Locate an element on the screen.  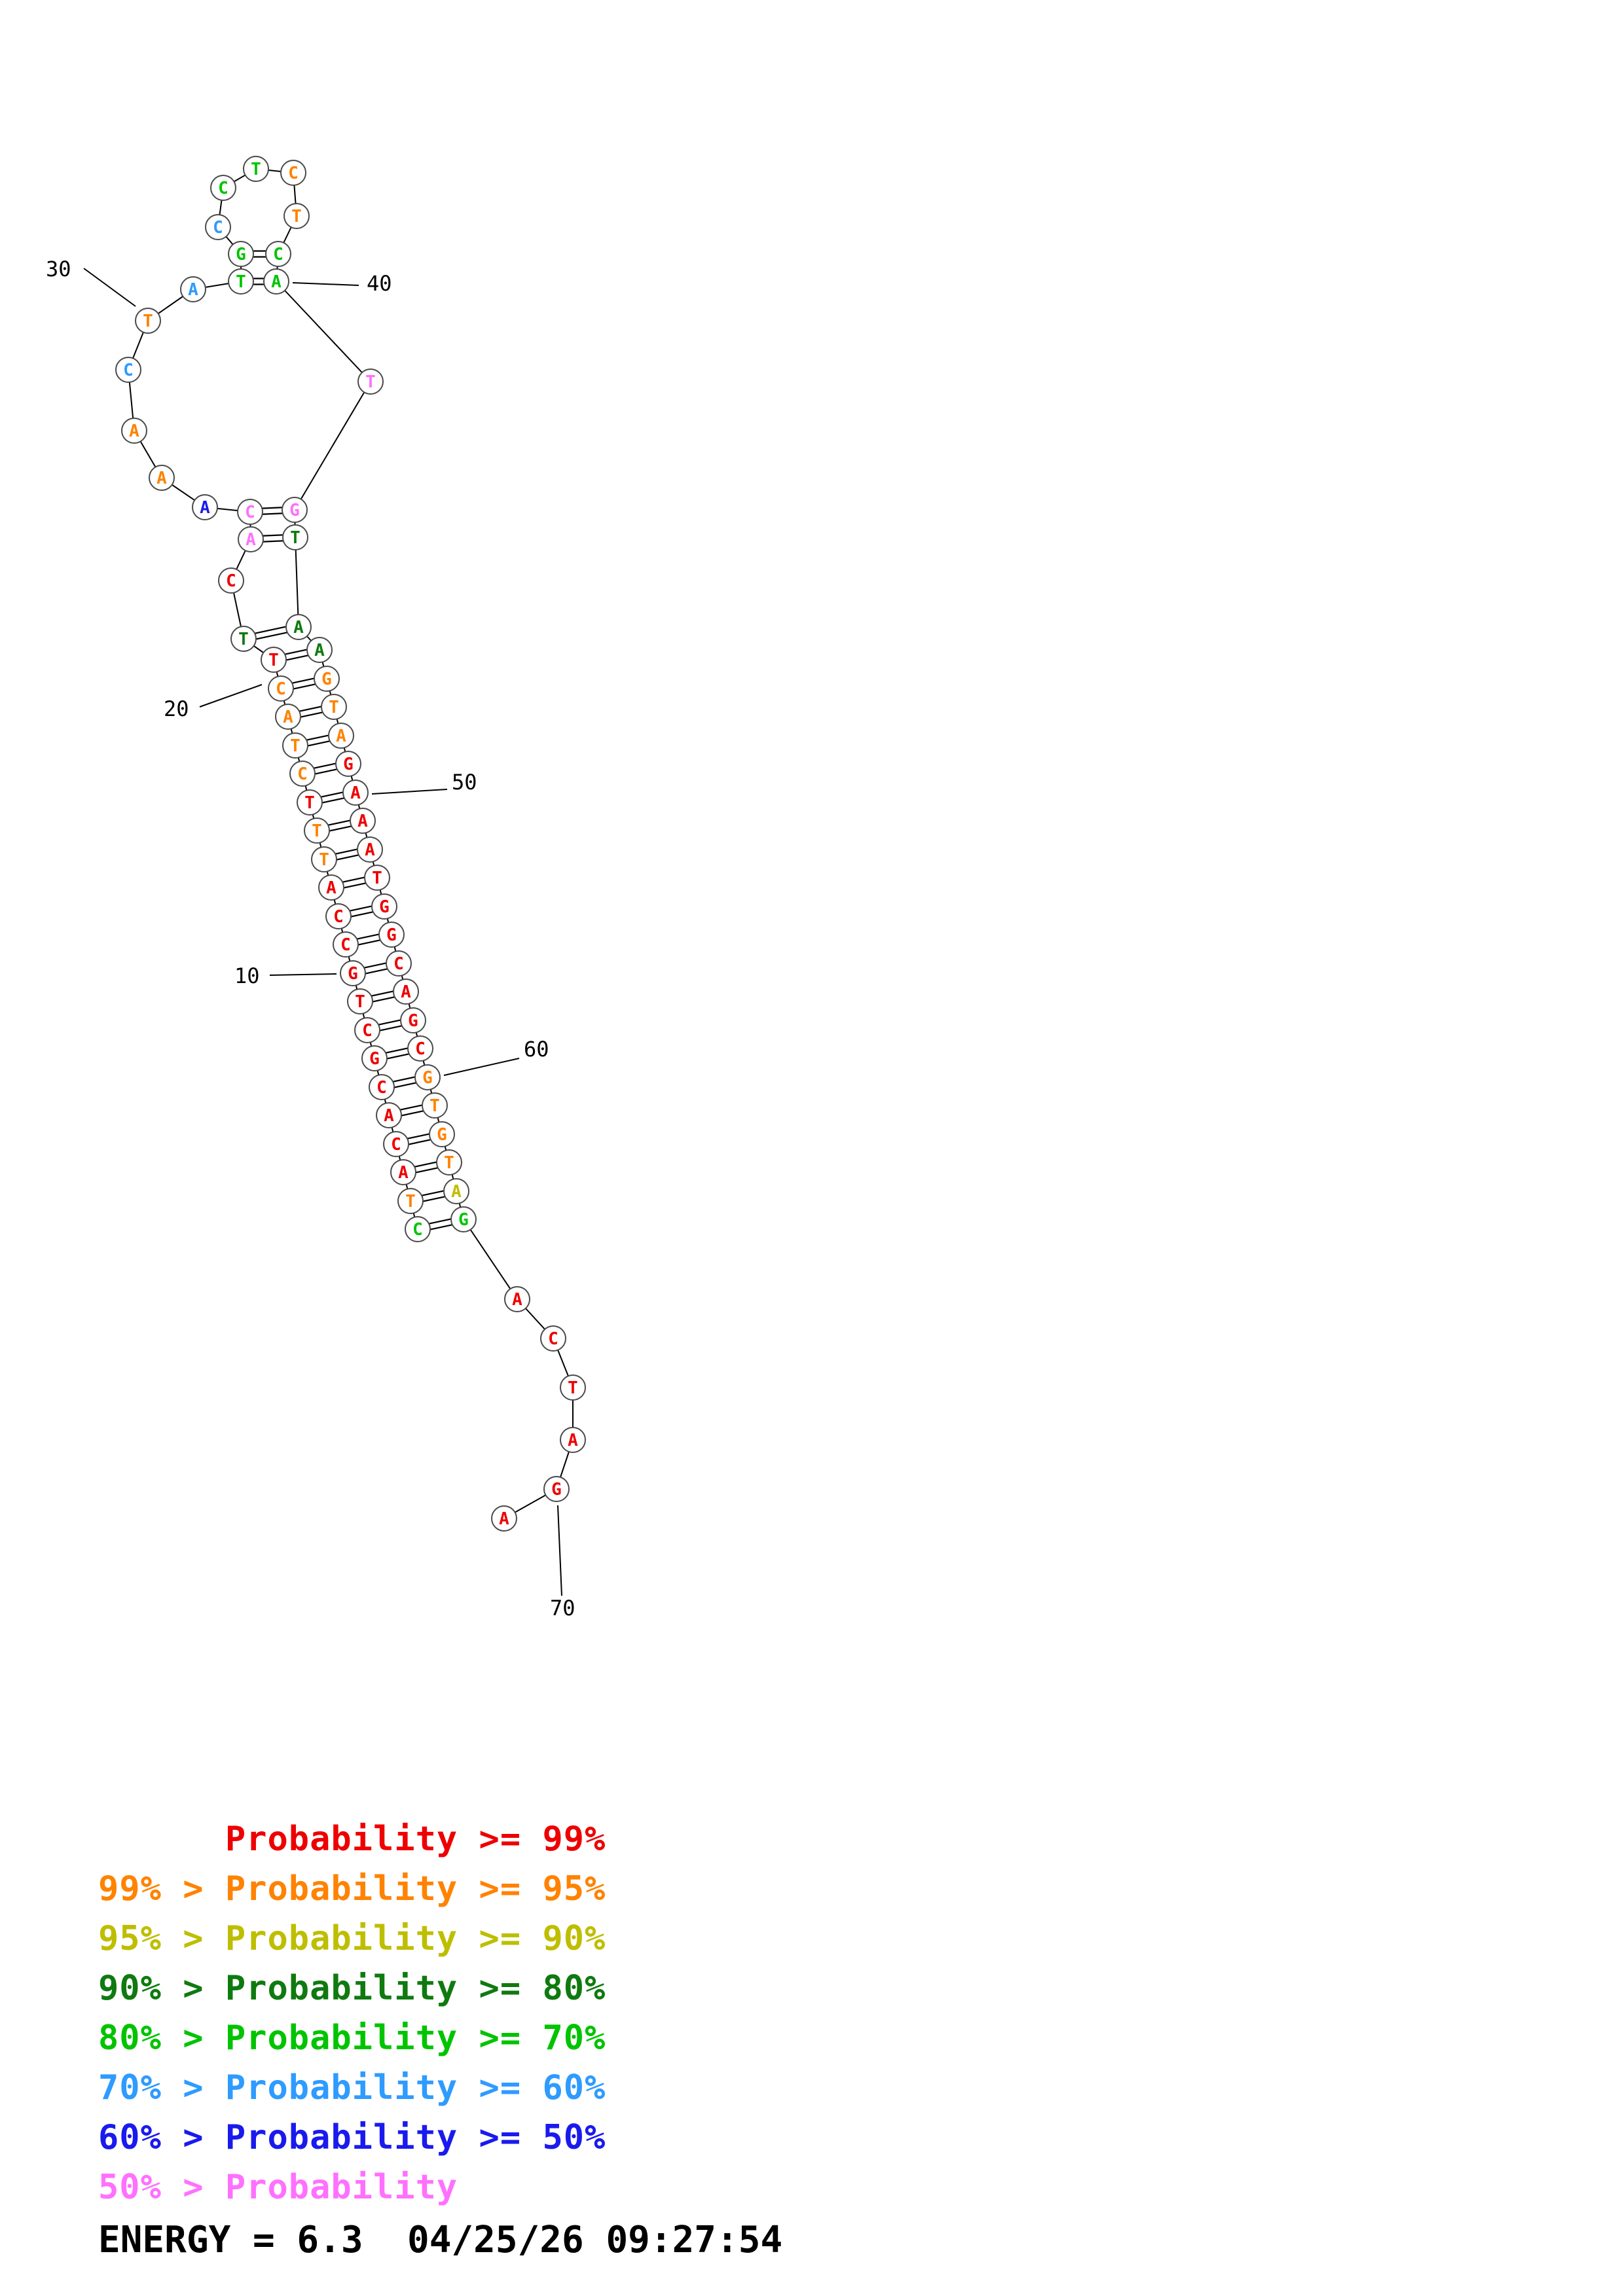
position-label: 60 is located at coordinates (536, 1049).